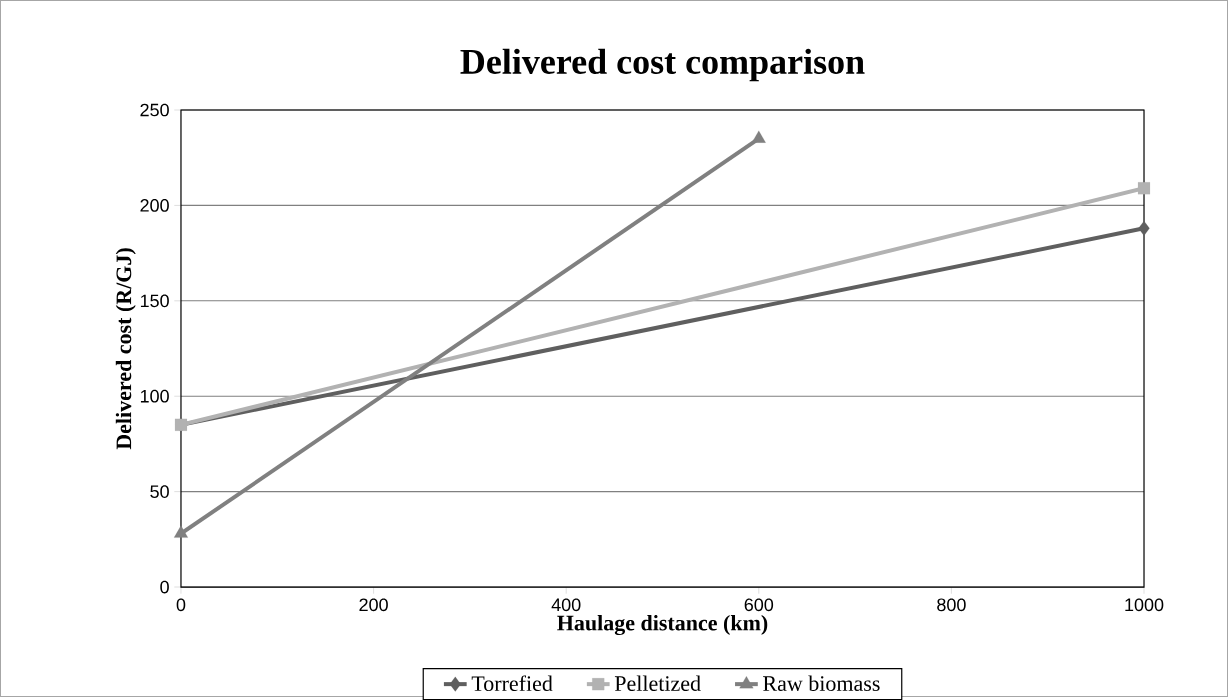 This screenshot has height=700, width=1228. Describe the element at coordinates (512, 683) in the screenshot. I see `legend-label: Torrefied` at that location.